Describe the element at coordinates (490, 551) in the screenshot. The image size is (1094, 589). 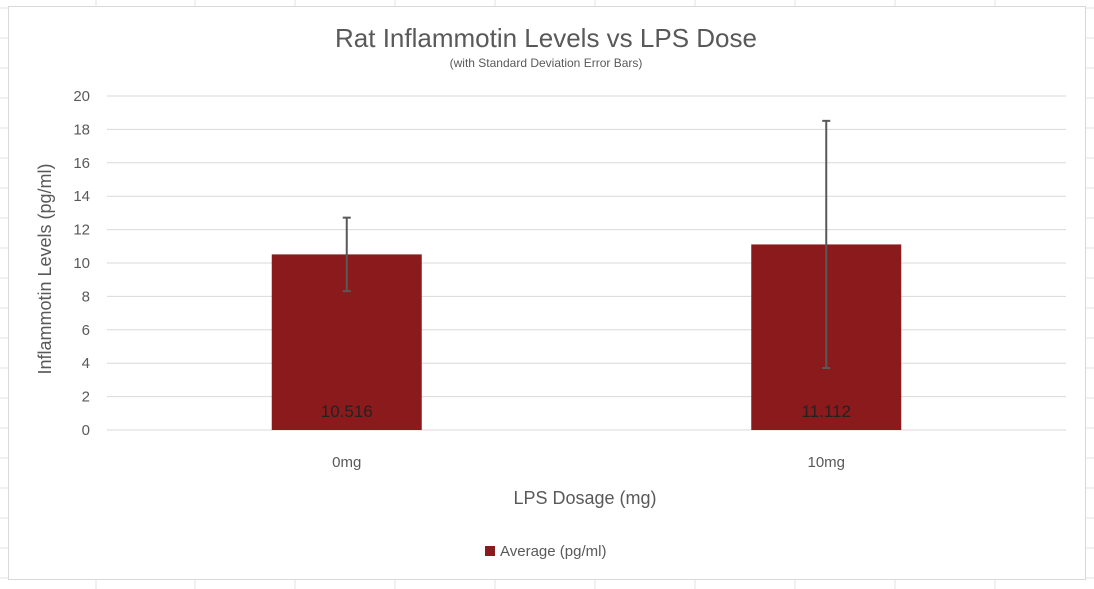
I see `legend-swatch` at that location.